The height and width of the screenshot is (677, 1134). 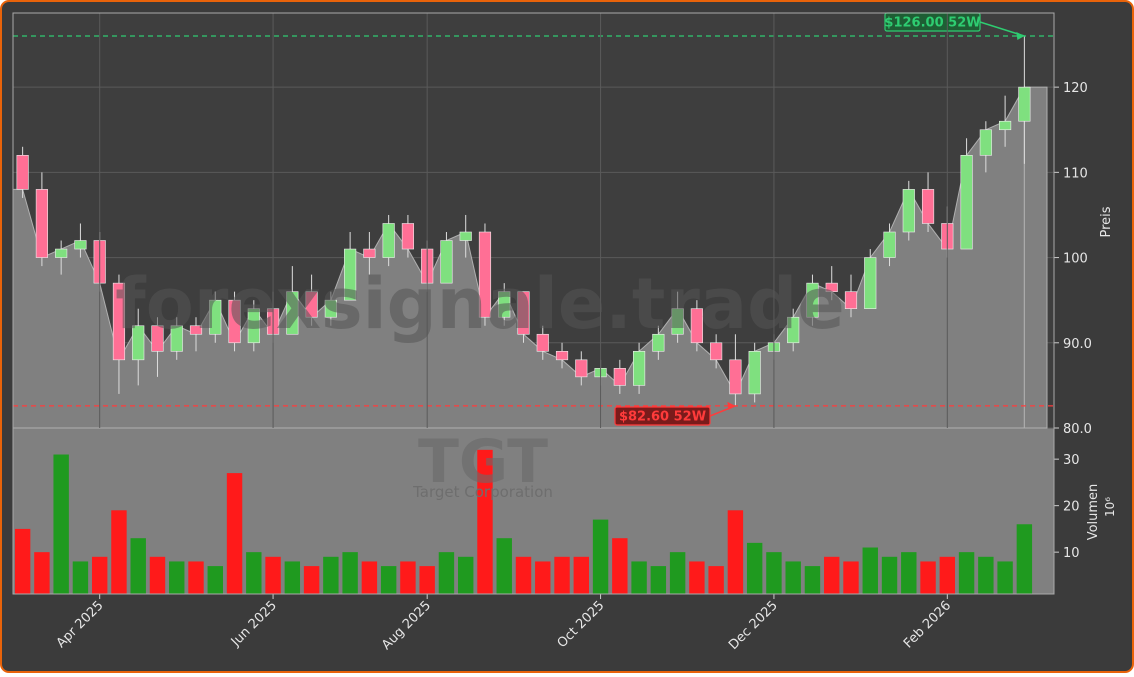 What do you see at coordinates (1071, 507) in the screenshot?
I see `y-tick-label: 20` at bounding box center [1071, 507].